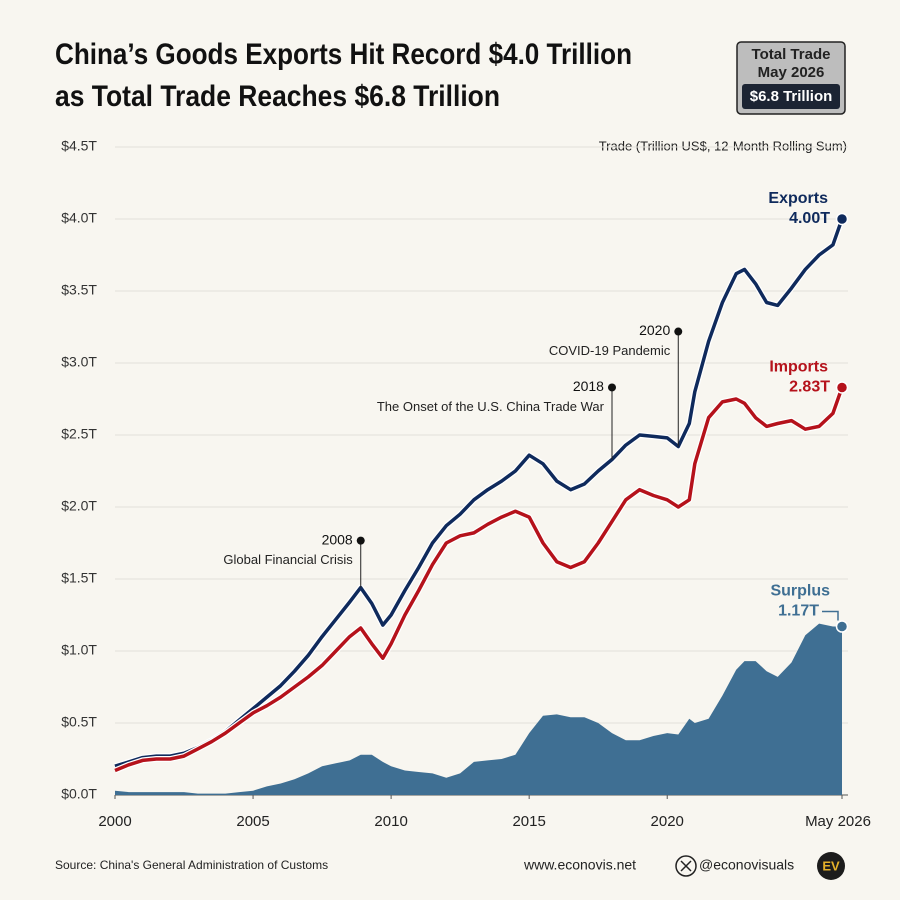  What do you see at coordinates (79, 722) in the screenshot?
I see `y-tick-label: $0.5T` at bounding box center [79, 722].